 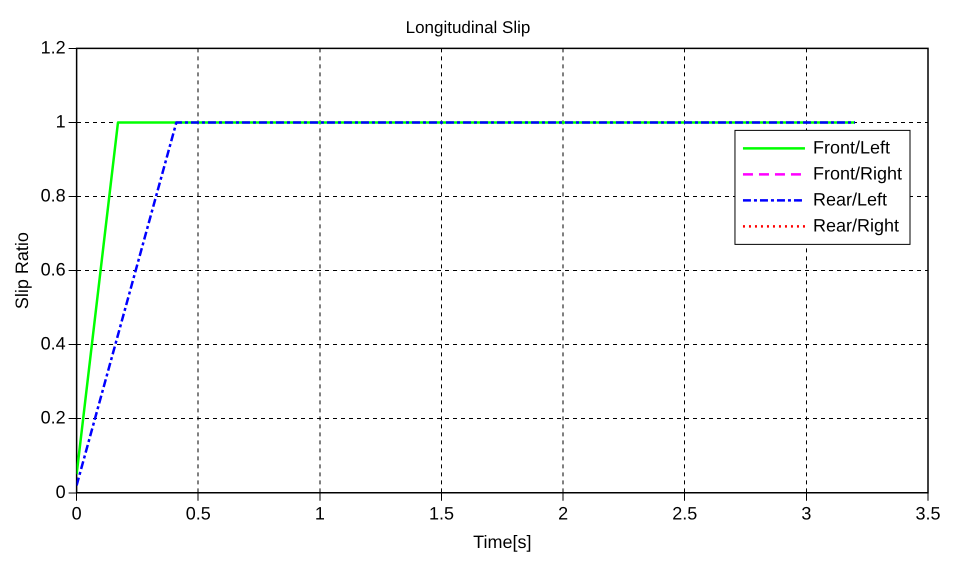 What do you see at coordinates (468, 27) in the screenshot?
I see `chart-title: Longitudinal Slip` at bounding box center [468, 27].